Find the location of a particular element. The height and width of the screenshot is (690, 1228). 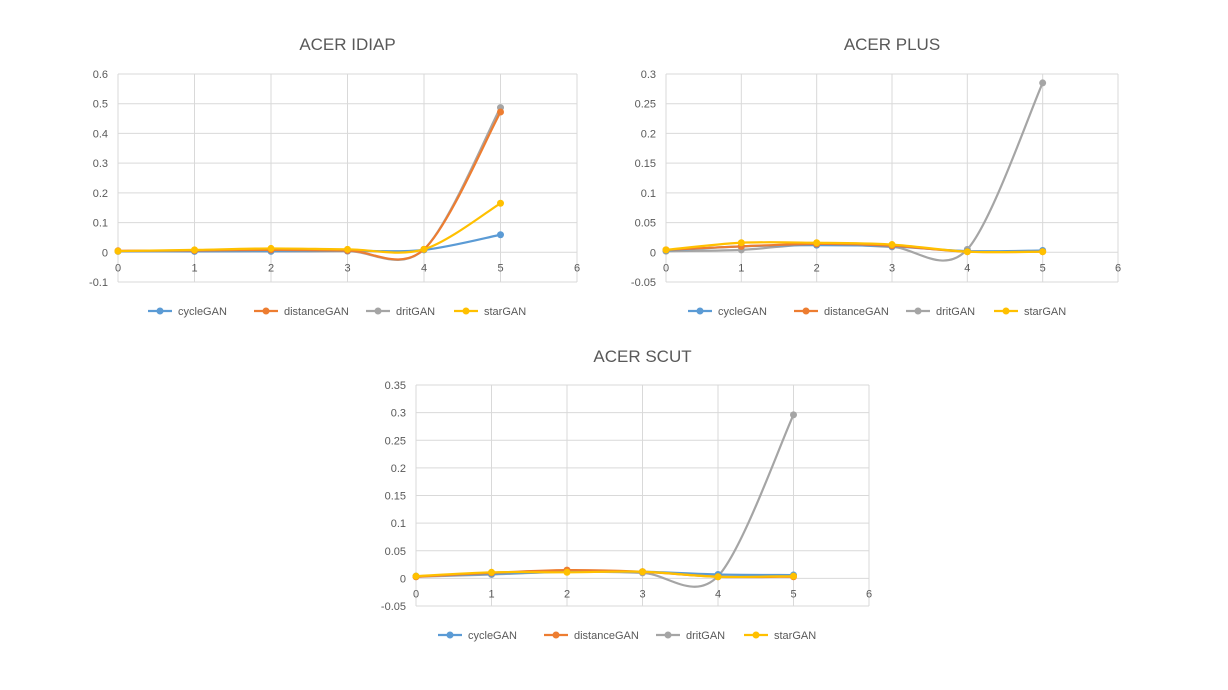

y-tick-label: -0.1 is located at coordinates (98, 283).